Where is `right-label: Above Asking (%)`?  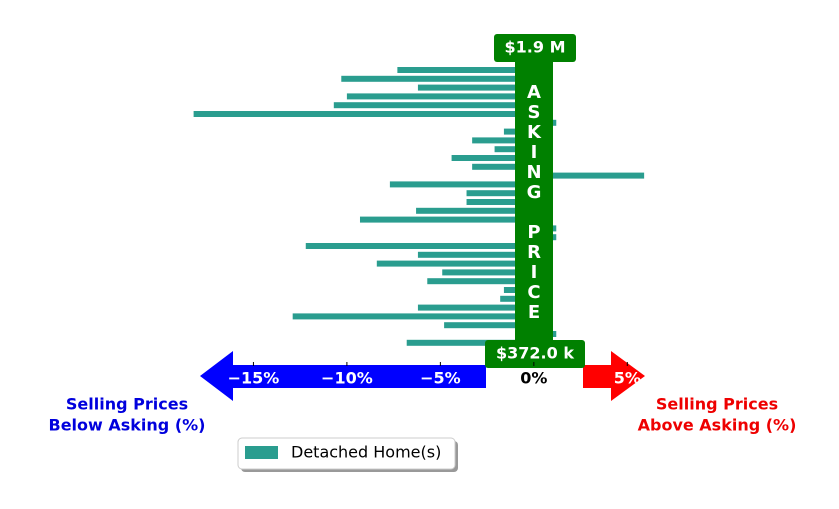 right-label: Above Asking (%) is located at coordinates (717, 425).